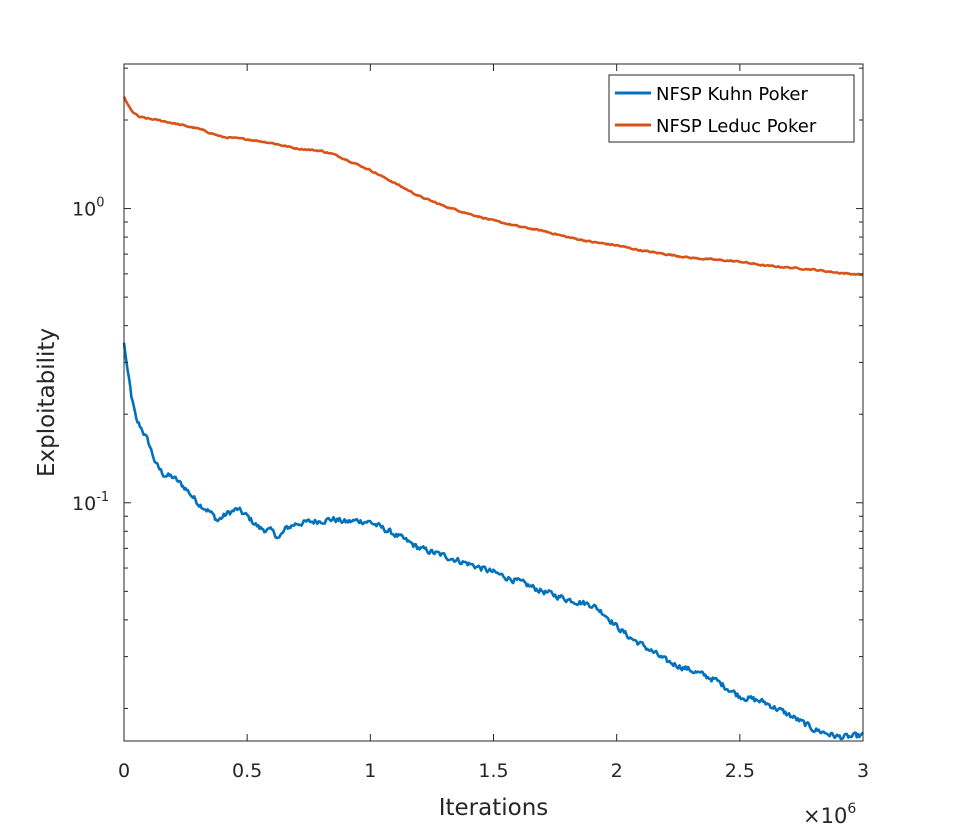 This screenshot has height=835, width=955. I want to click on x-tick-label: 1, so click(370, 771).